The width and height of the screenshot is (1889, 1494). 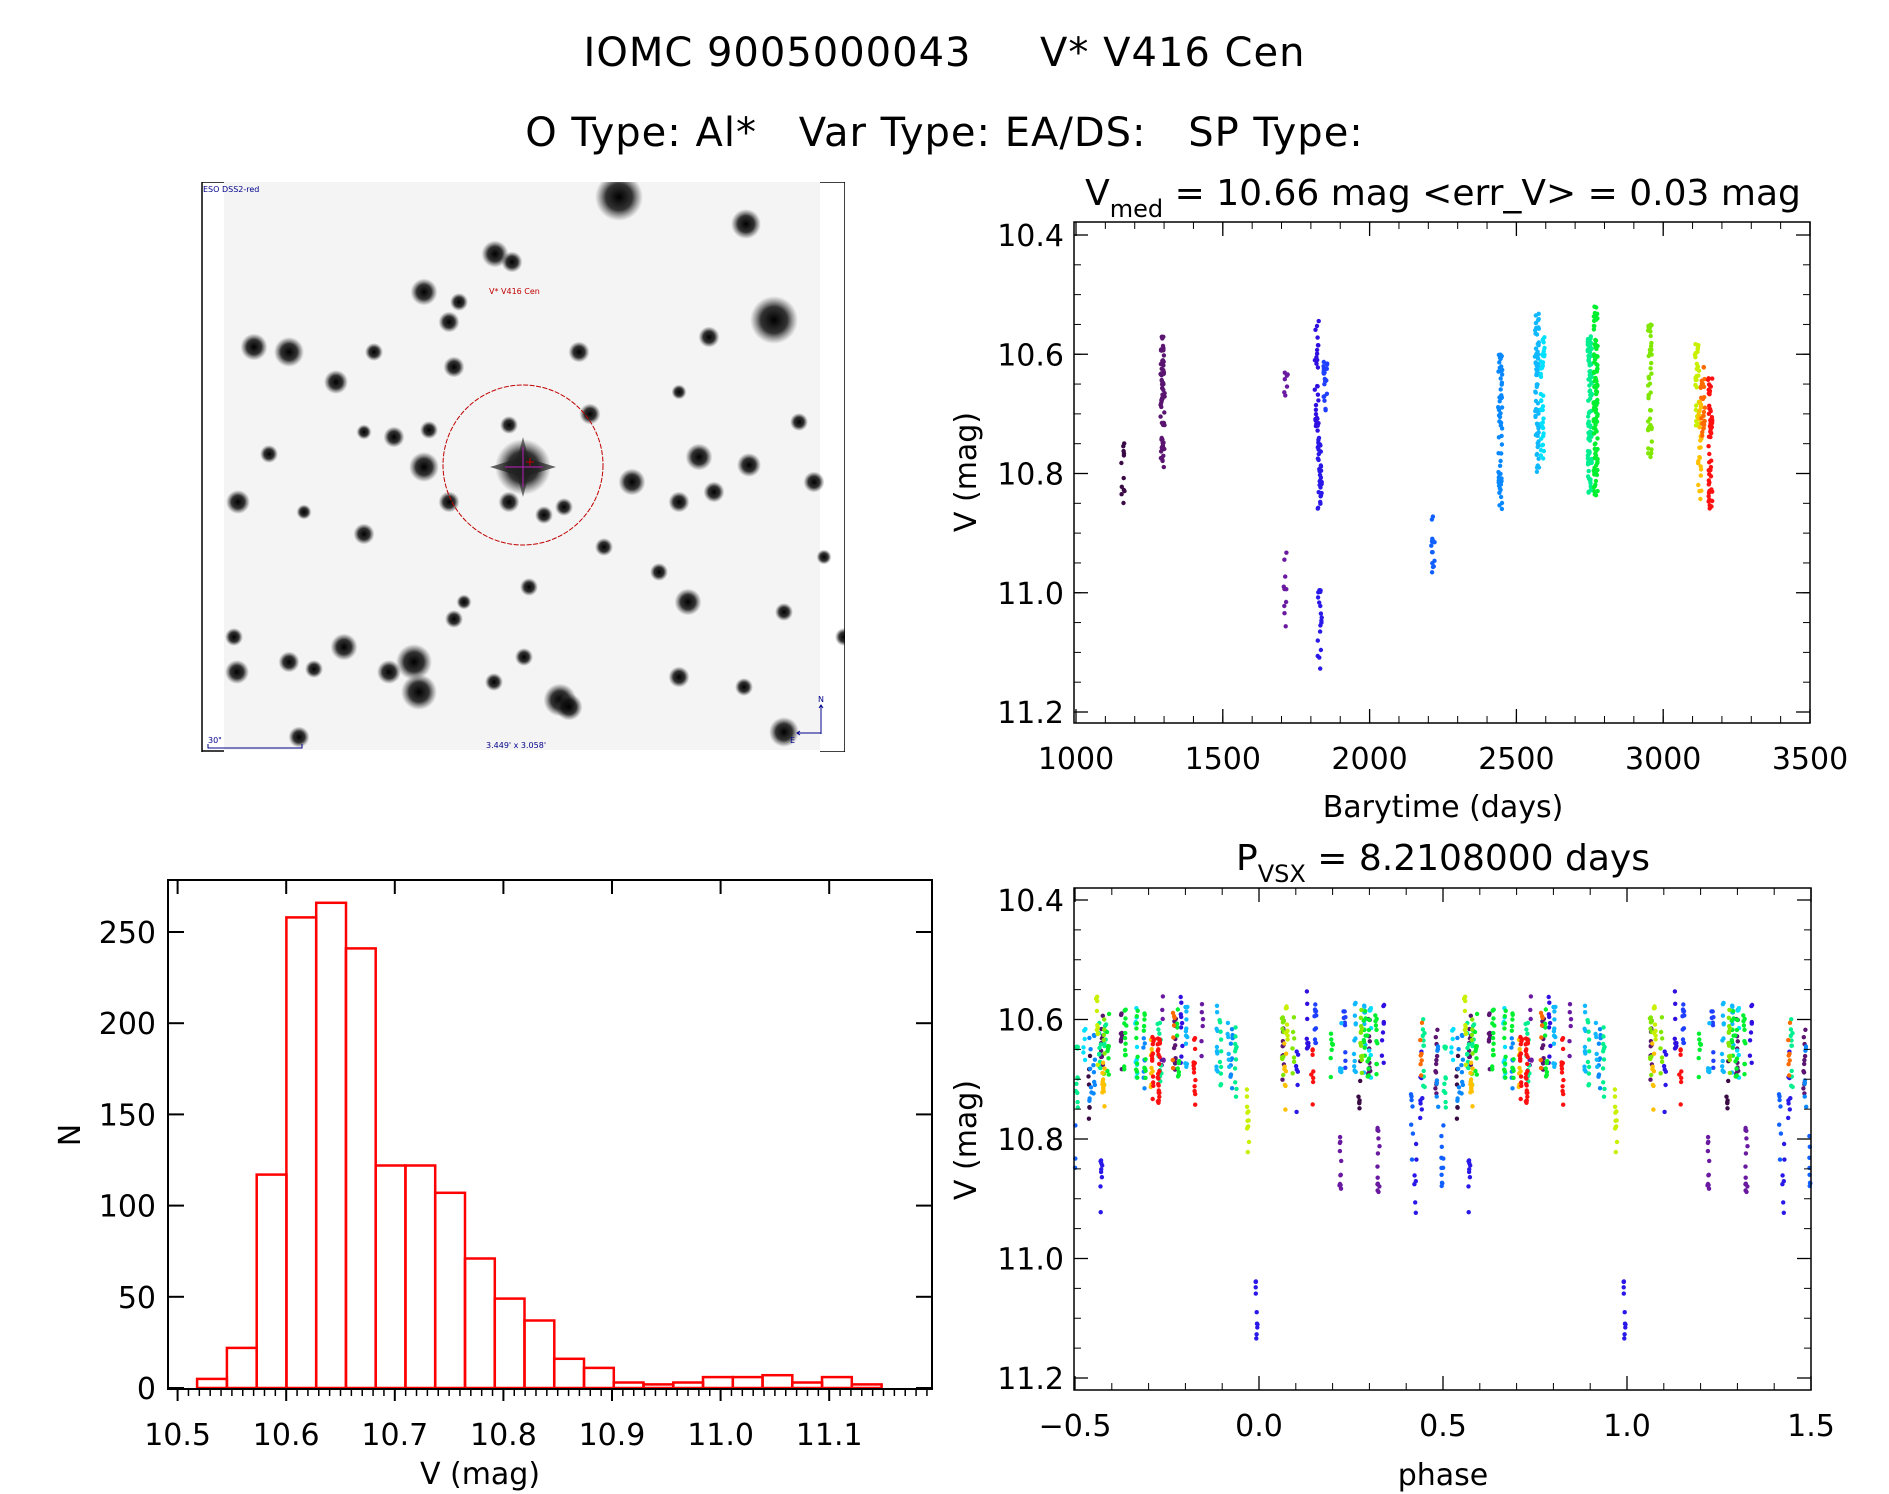 I want to click on y-tick-label: 10.4, so click(x=1030, y=901).